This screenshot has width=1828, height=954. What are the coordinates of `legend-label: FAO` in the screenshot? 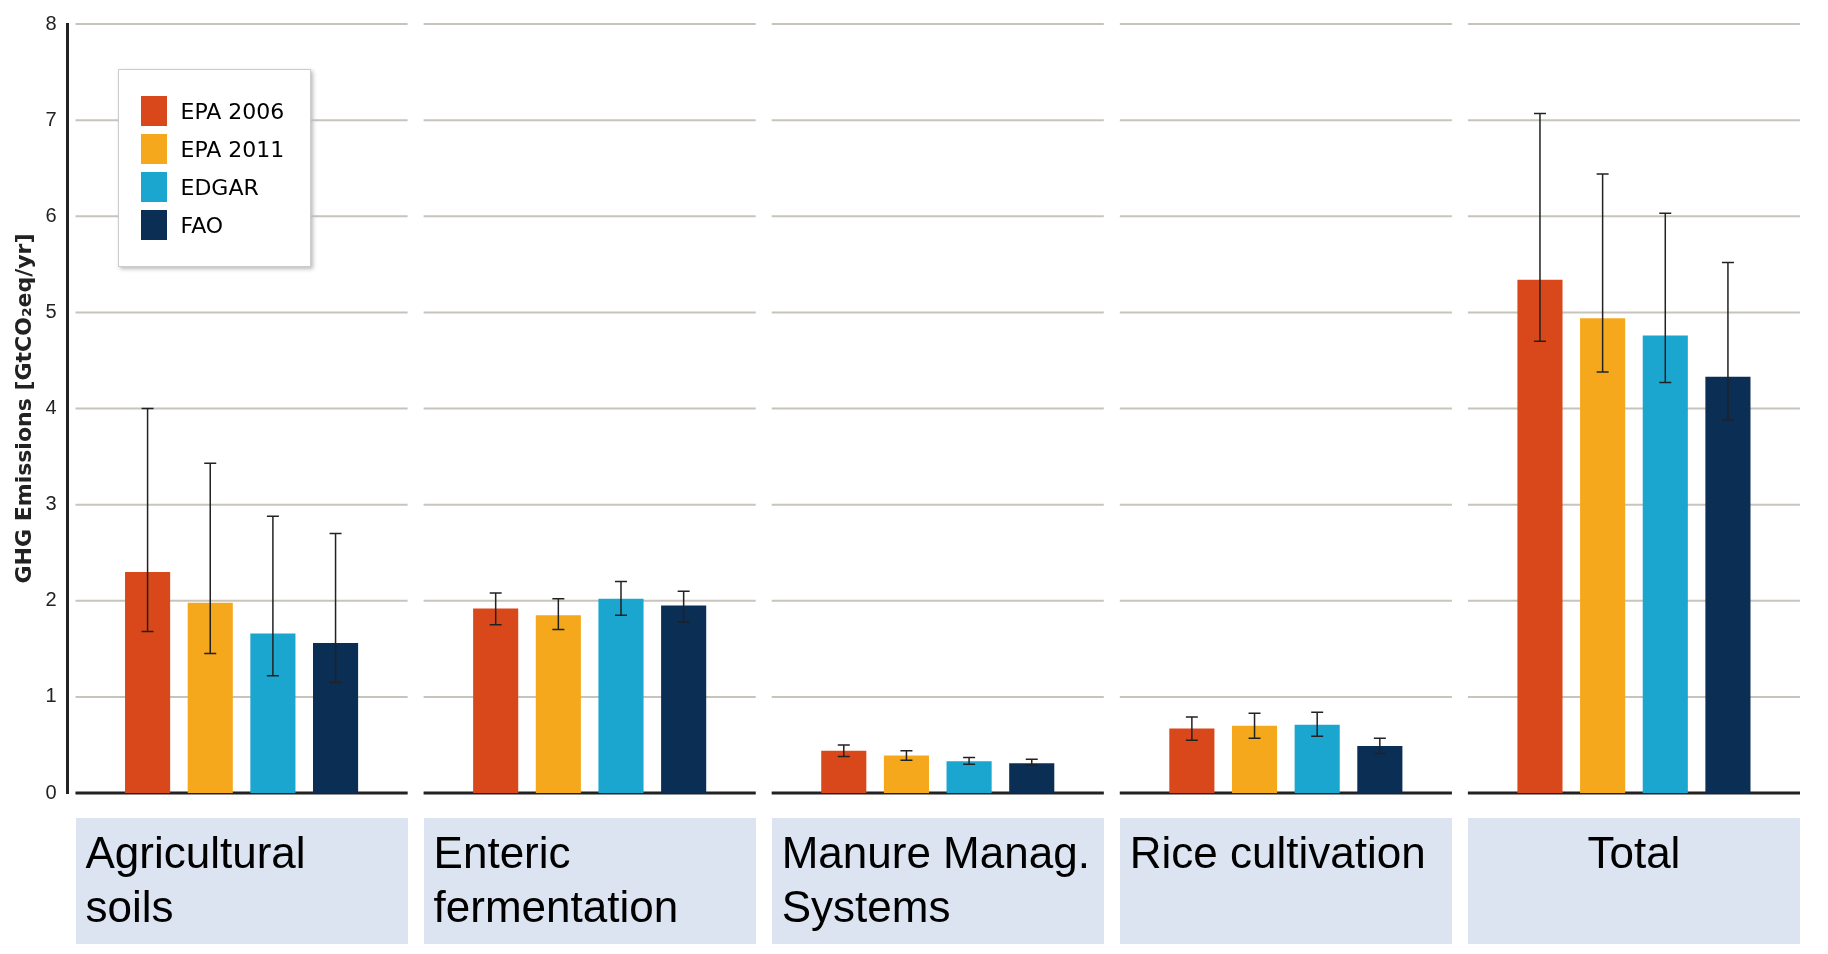 It's located at (202, 225).